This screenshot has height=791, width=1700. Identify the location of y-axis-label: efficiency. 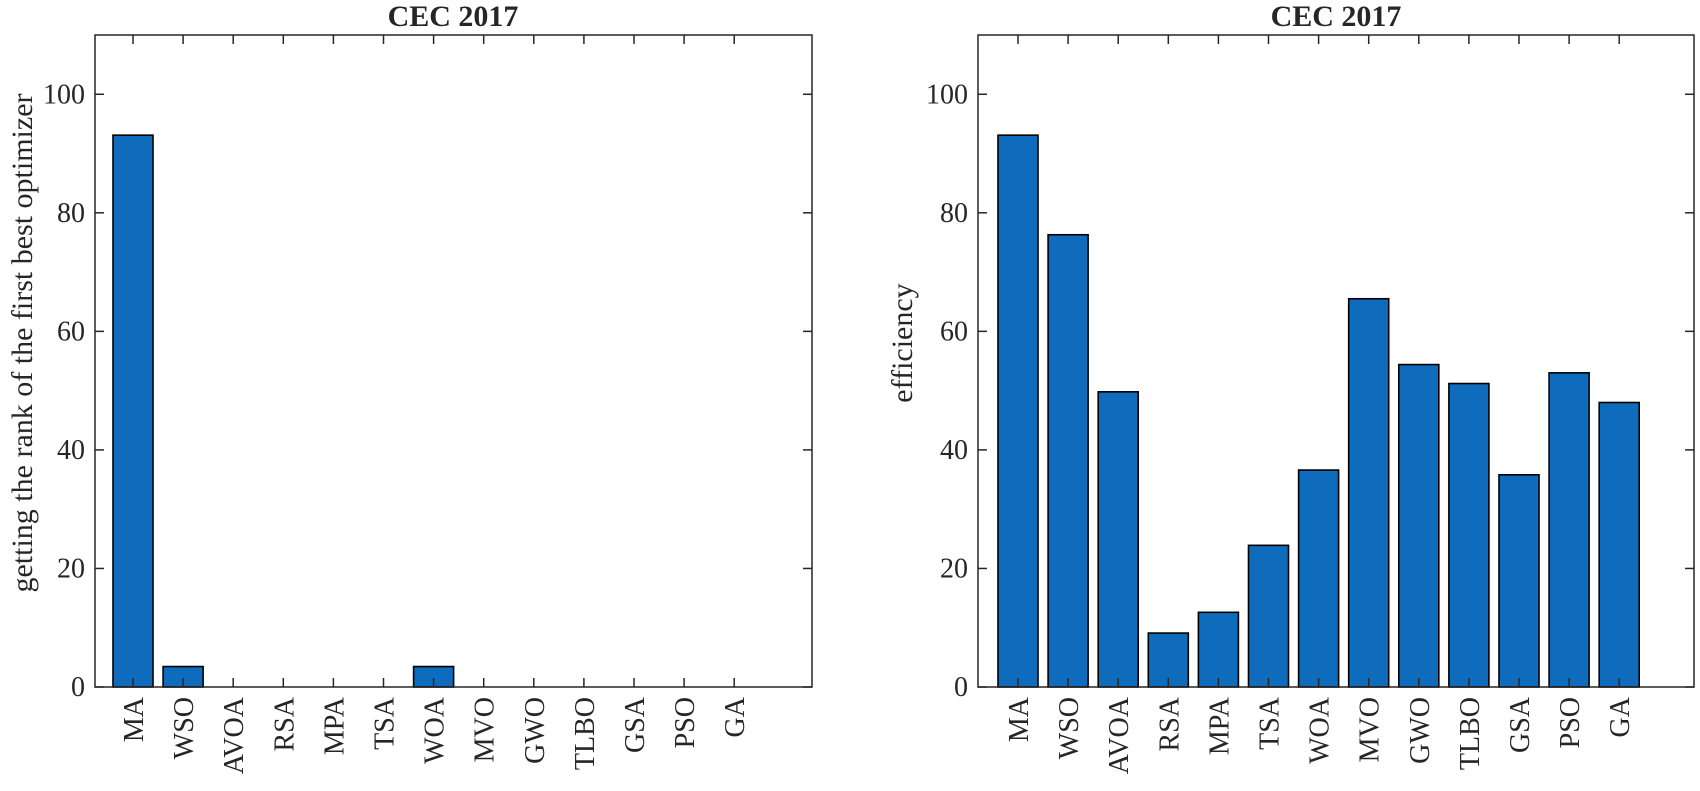
(902, 342).